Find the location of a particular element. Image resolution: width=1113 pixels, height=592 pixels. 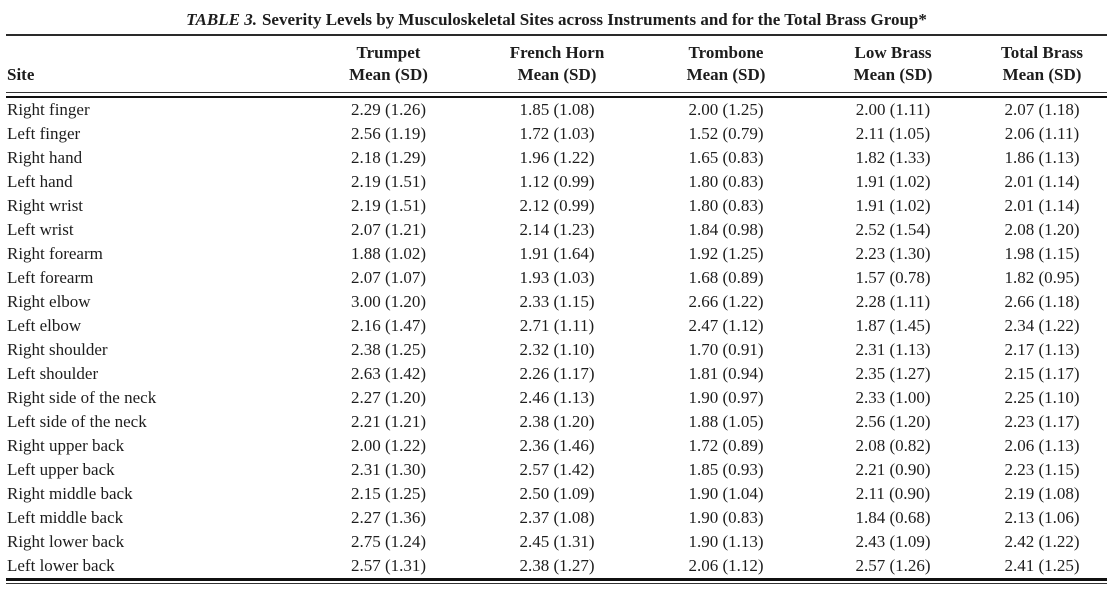

value-cell: 2.45 (1.31) is located at coordinates (557, 541).